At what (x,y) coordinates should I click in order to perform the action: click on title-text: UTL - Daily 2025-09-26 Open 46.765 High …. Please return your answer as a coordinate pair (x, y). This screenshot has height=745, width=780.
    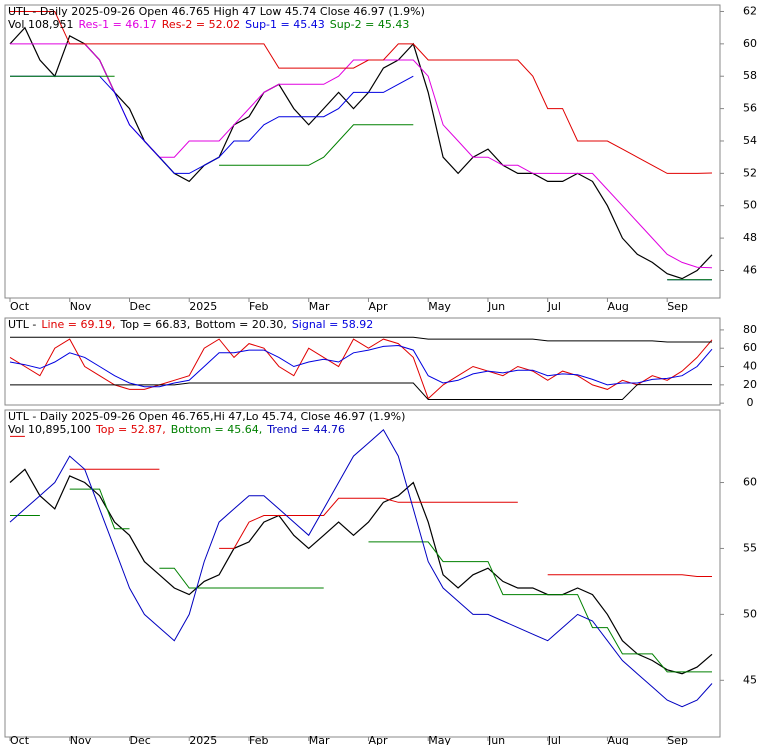
    Looking at the image, I should click on (216, 11).